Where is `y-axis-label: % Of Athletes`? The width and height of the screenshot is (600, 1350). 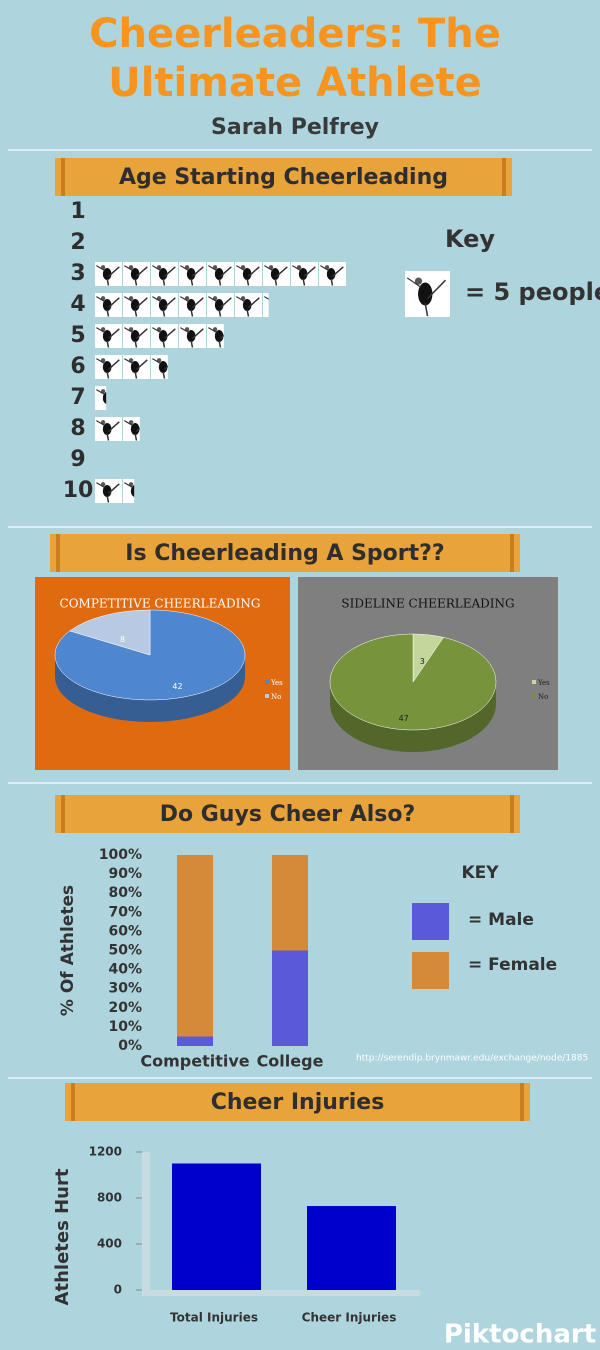 y-axis-label: % Of Athletes is located at coordinates (68, 950).